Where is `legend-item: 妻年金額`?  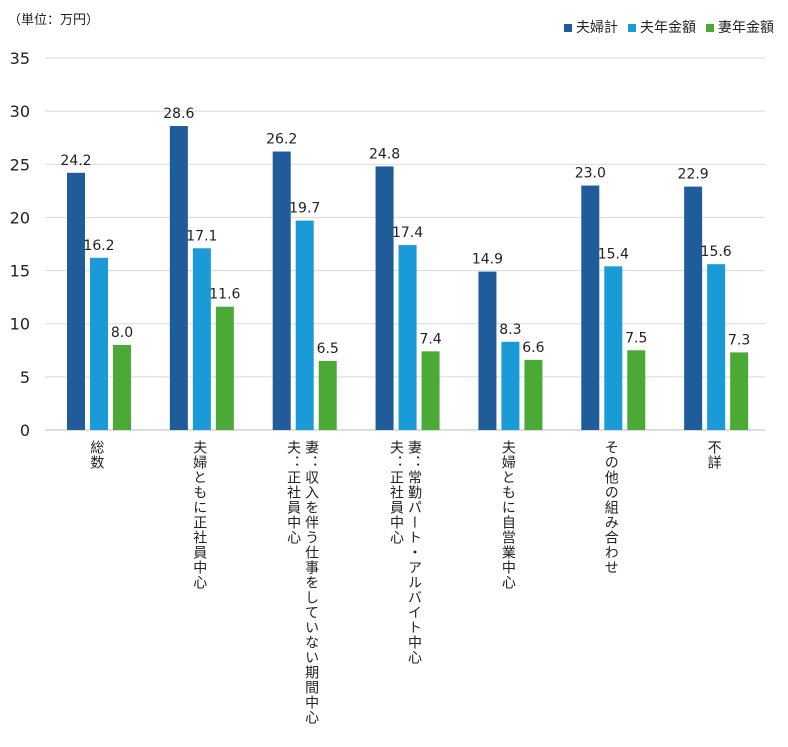 legend-item: 妻年金額 is located at coordinates (740, 27).